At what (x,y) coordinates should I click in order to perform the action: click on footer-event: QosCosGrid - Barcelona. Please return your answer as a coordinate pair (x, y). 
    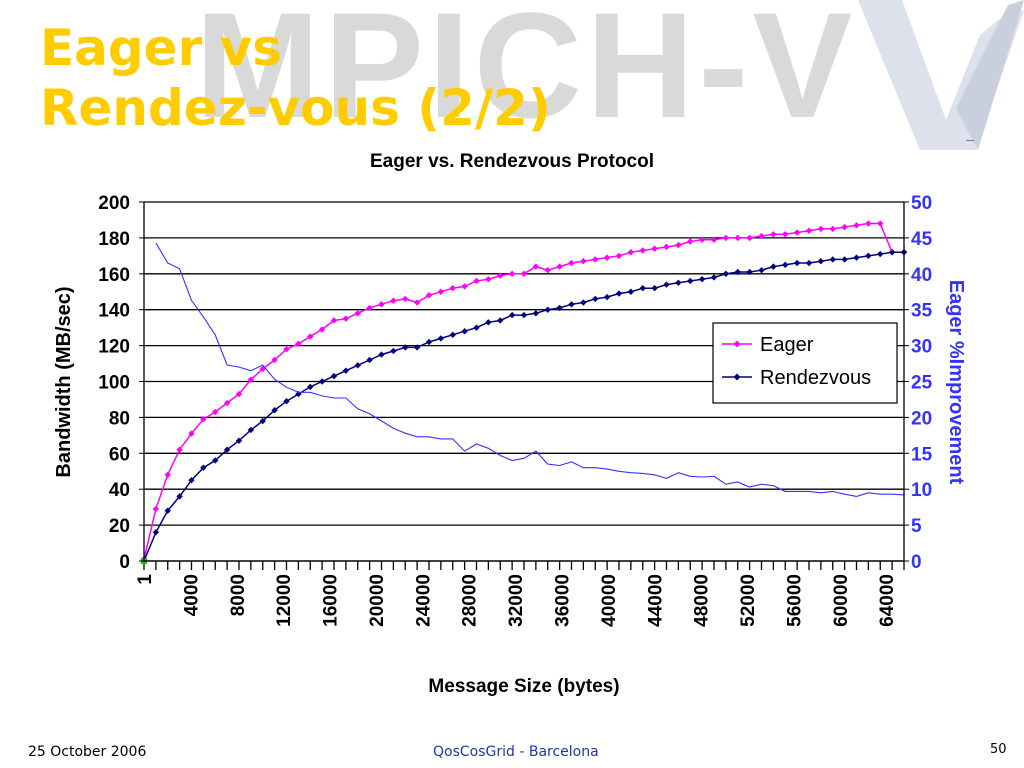
    Looking at the image, I should click on (516, 752).